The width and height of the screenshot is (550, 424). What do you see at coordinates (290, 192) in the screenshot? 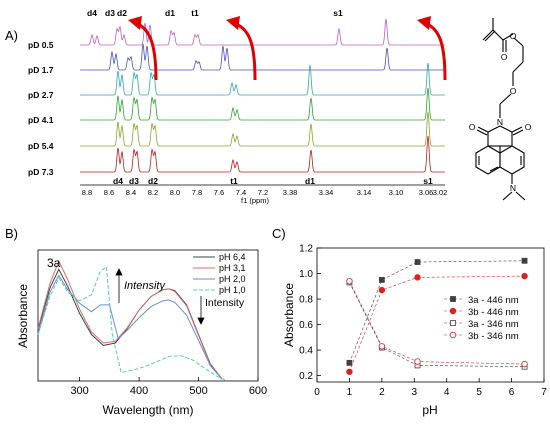
I see `nmr-tick-label: 3.38` at bounding box center [290, 192].